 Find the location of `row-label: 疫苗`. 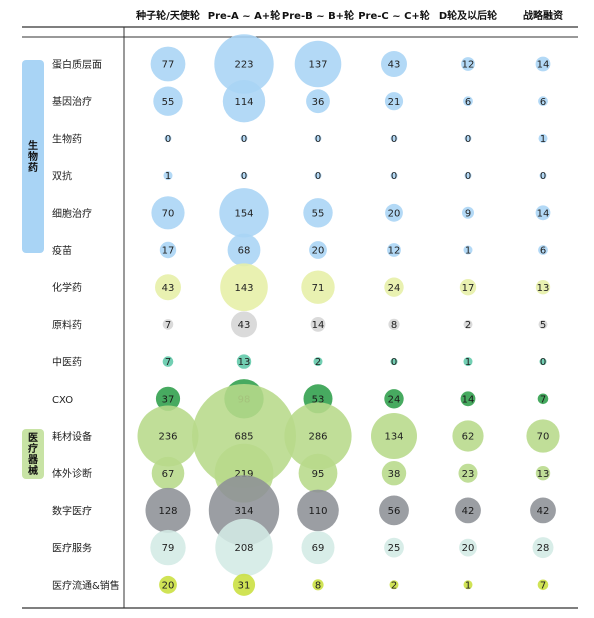

row-label: 疫苗 is located at coordinates (62, 250).